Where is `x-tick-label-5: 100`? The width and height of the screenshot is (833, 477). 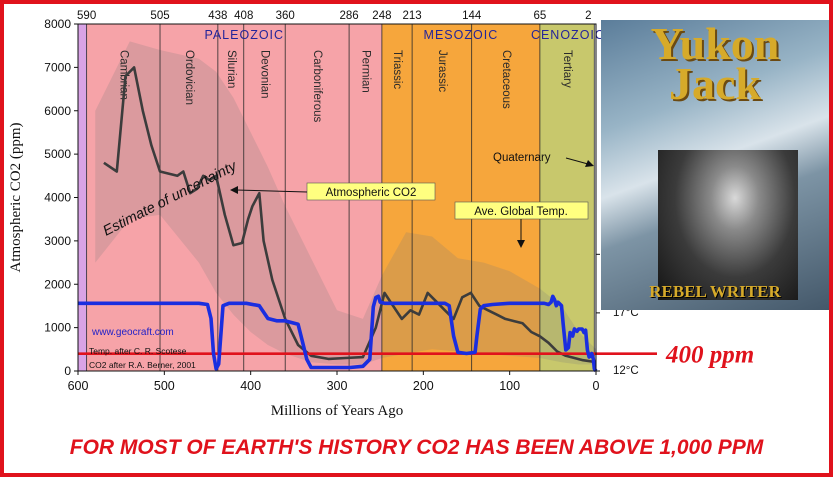
x-tick-label-5: 100 is located at coordinates (509, 386).